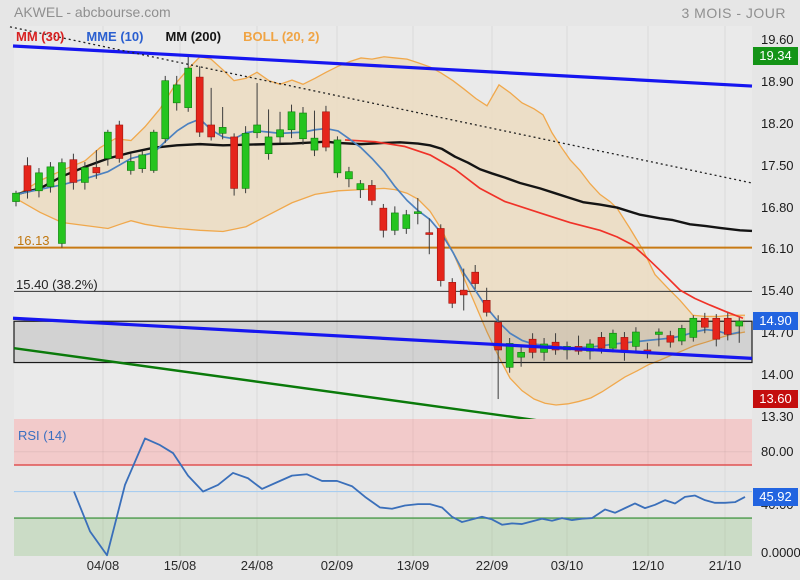 The width and height of the screenshot is (800, 580). Describe the element at coordinates (257, 565) in the screenshot. I see `date-tick-label: 24/08` at that location.